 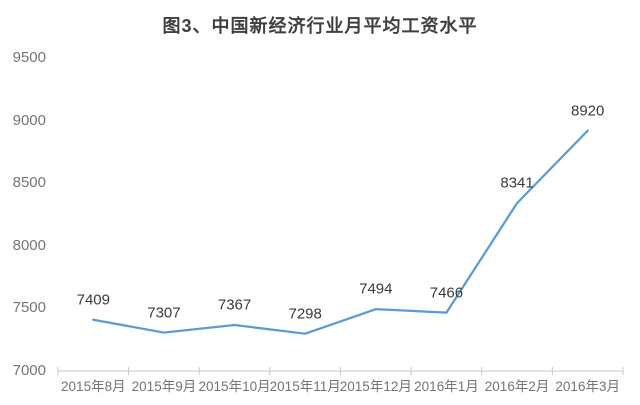 I want to click on data-point-label: 8341, so click(x=517, y=183).